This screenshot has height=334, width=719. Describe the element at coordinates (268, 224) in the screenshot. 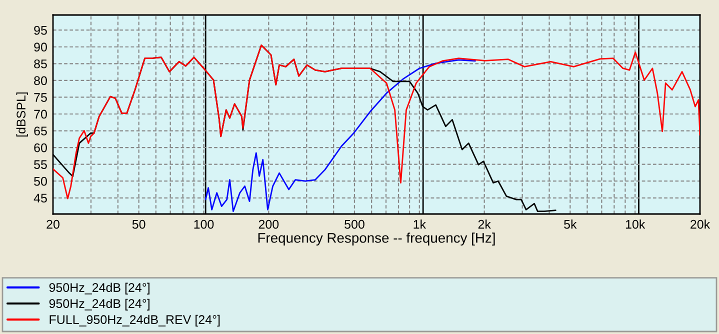

I see `x-tick-label: 200` at that location.